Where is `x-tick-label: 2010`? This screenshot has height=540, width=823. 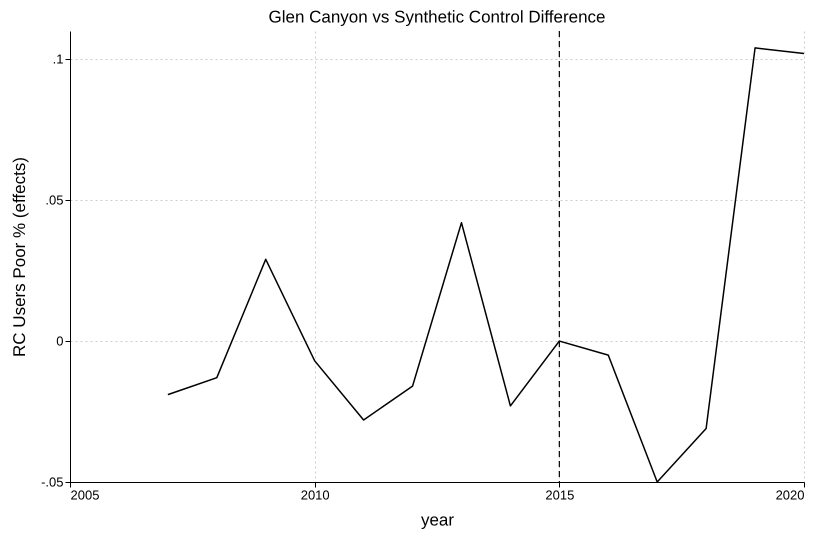 x-tick-label: 2010 is located at coordinates (315, 495).